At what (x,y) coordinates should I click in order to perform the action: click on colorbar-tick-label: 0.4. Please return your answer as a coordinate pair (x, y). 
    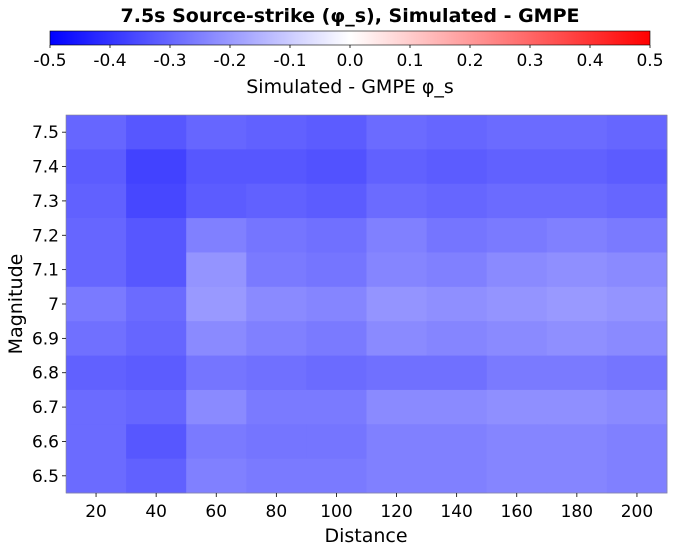
    Looking at the image, I should click on (589, 61).